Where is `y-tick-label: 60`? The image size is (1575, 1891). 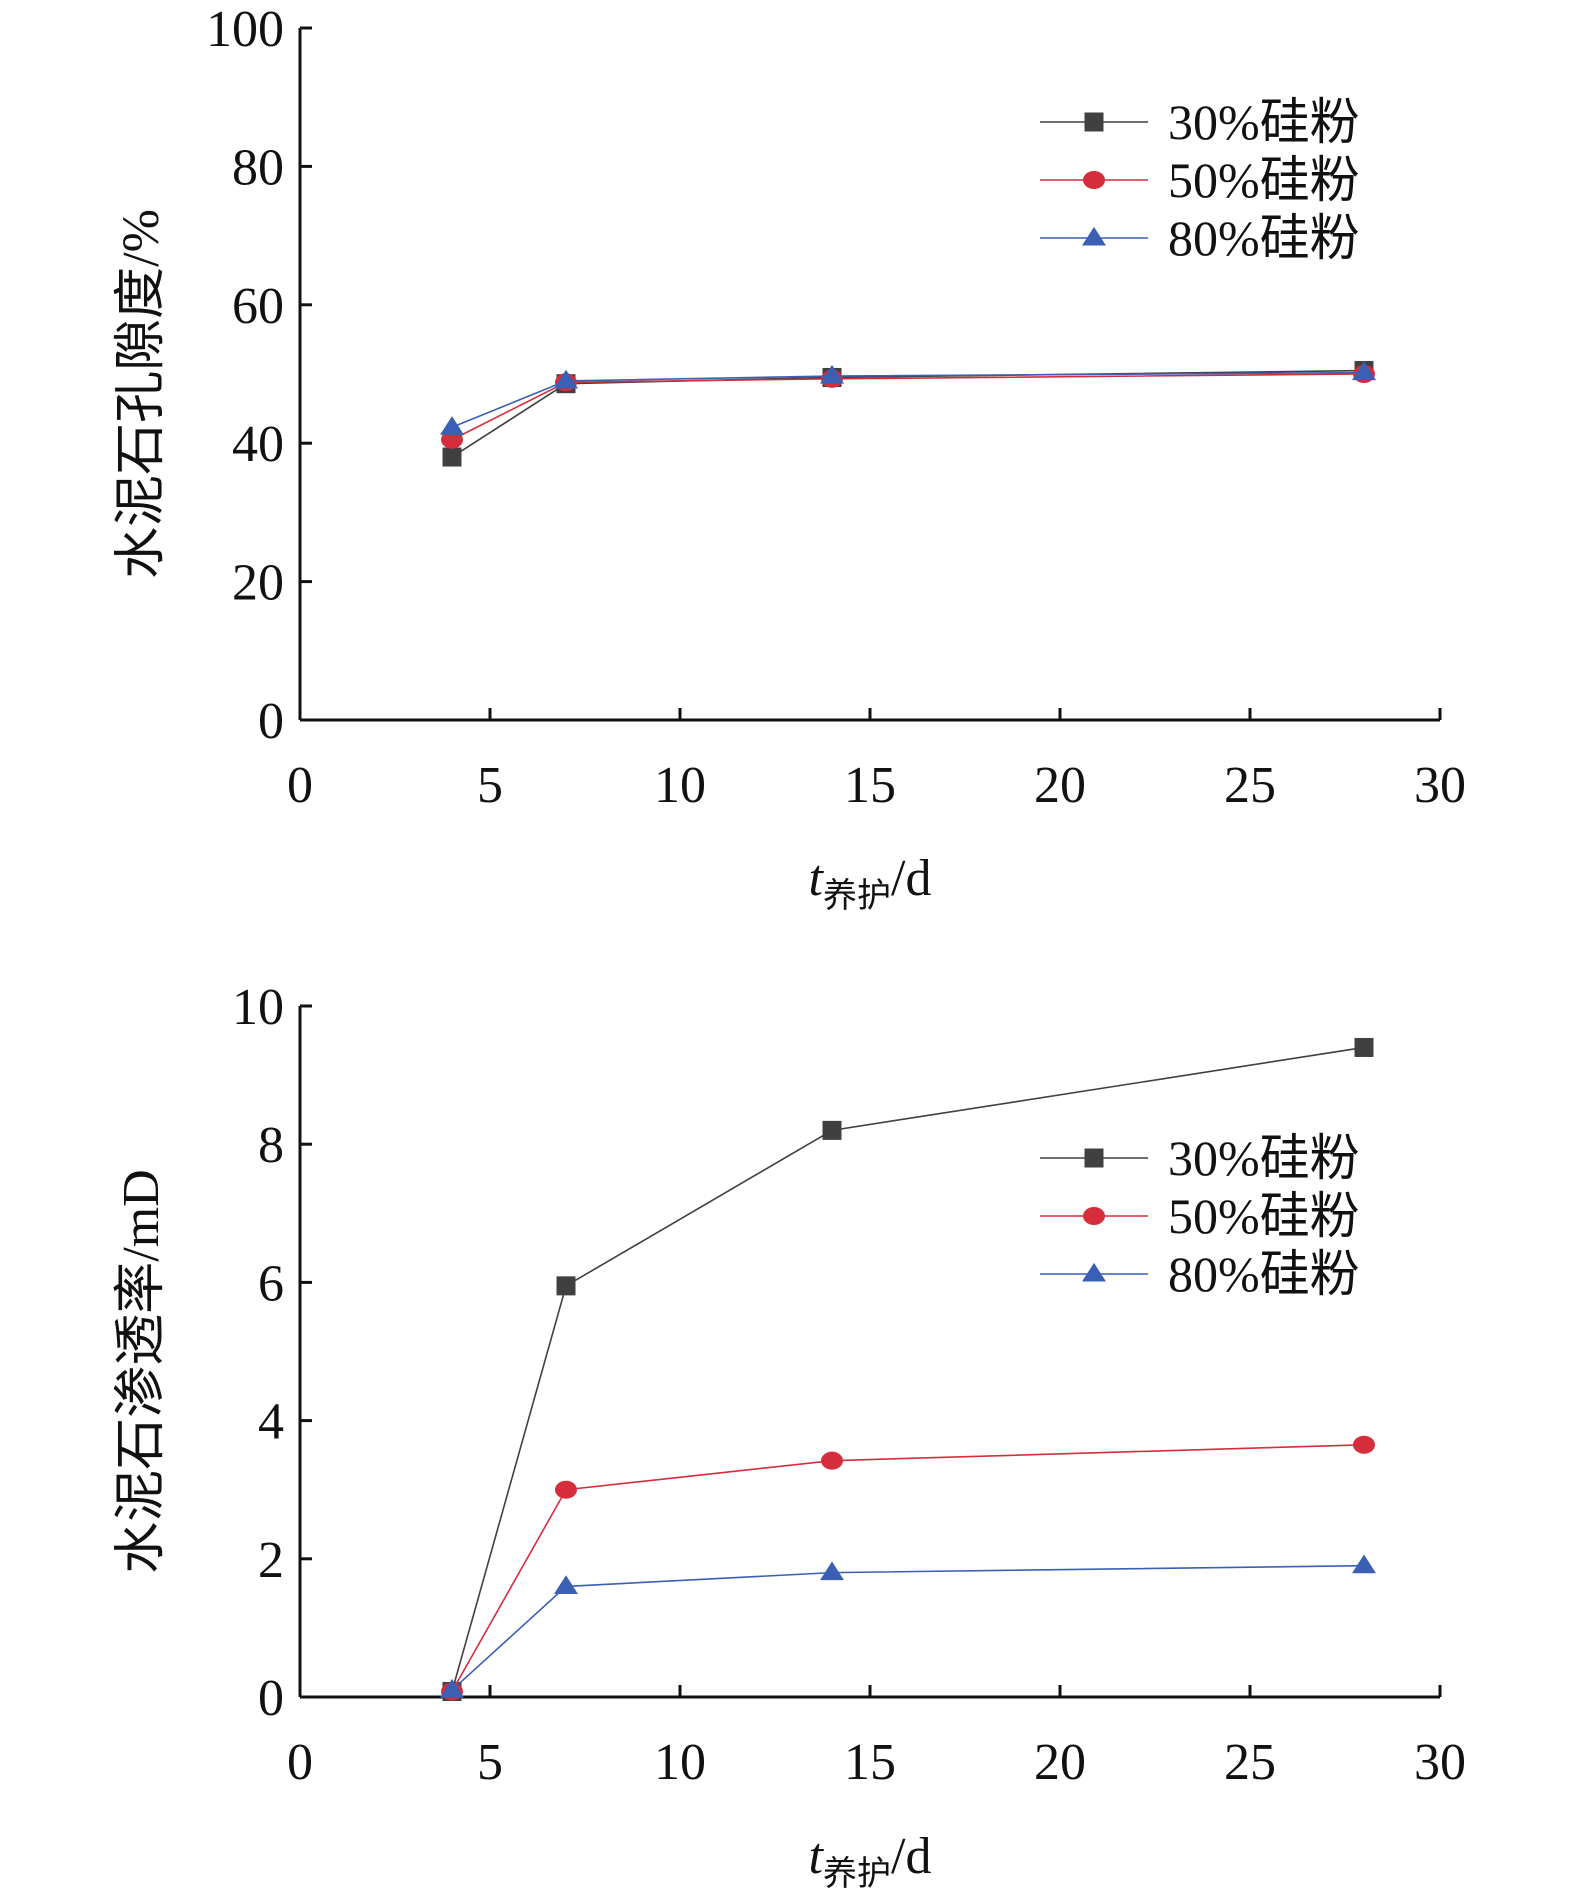
y-tick-label: 60 is located at coordinates (258, 306).